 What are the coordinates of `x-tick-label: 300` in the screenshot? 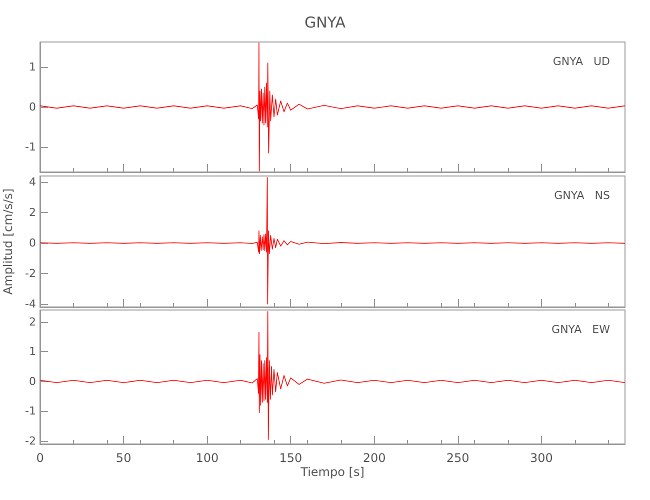 It's located at (541, 458).